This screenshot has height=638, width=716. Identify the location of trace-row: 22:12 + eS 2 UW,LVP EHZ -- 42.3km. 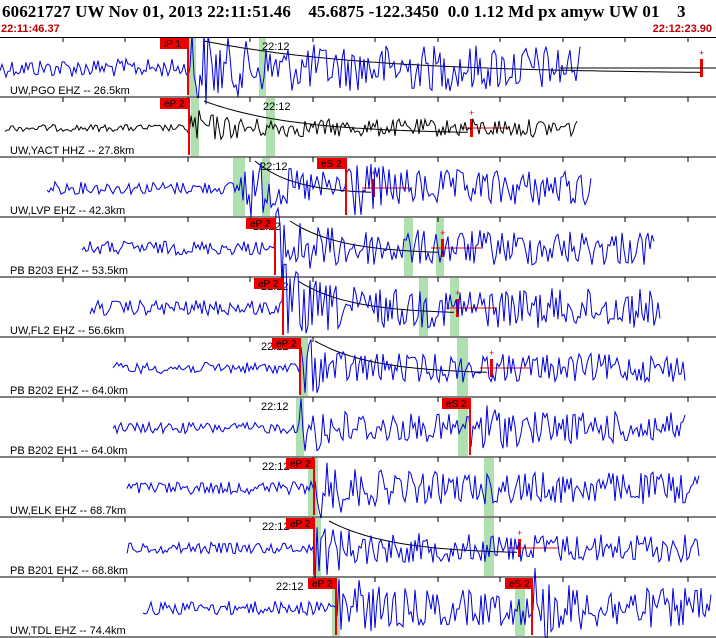
(358, 187).